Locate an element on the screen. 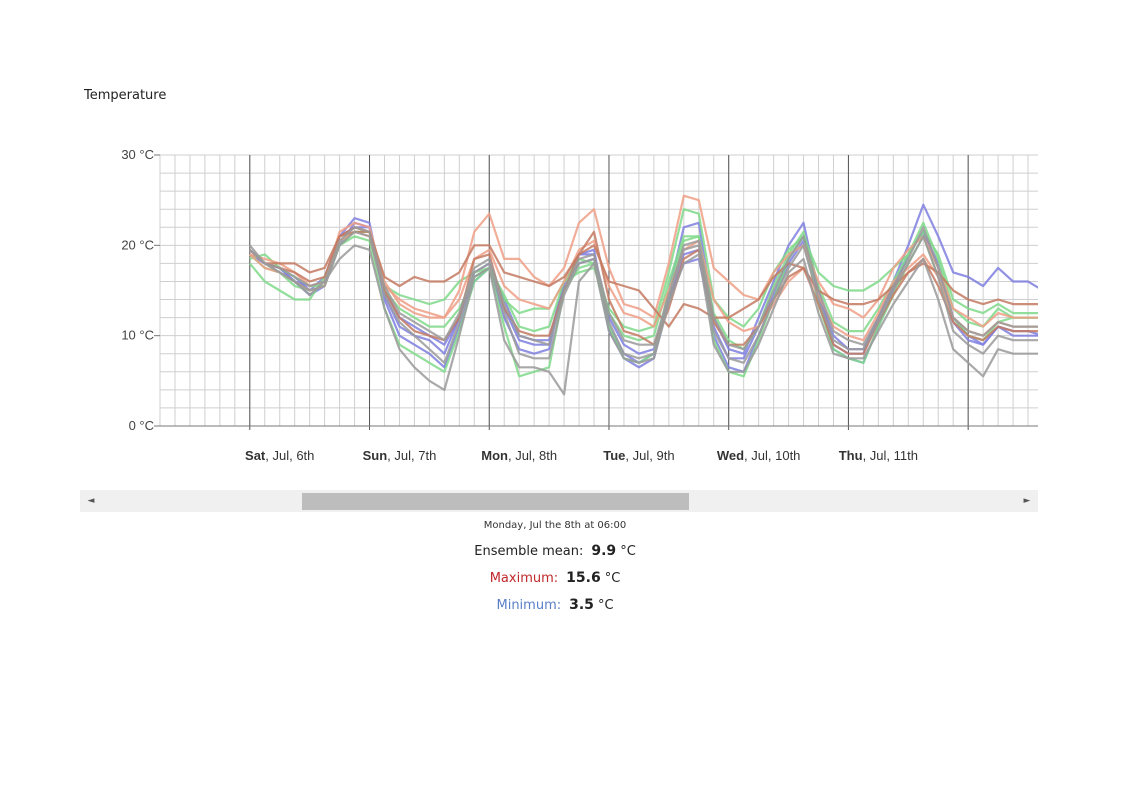 The width and height of the screenshot is (1122, 793). x-tick-label: Wed, Jul, 10th is located at coordinates (759, 455).